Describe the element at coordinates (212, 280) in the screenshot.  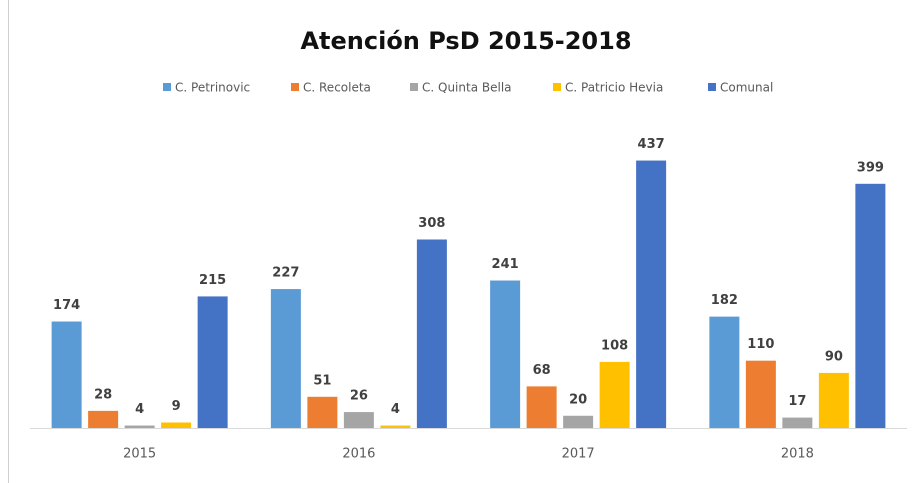
I see `data-label: 215` at that location.